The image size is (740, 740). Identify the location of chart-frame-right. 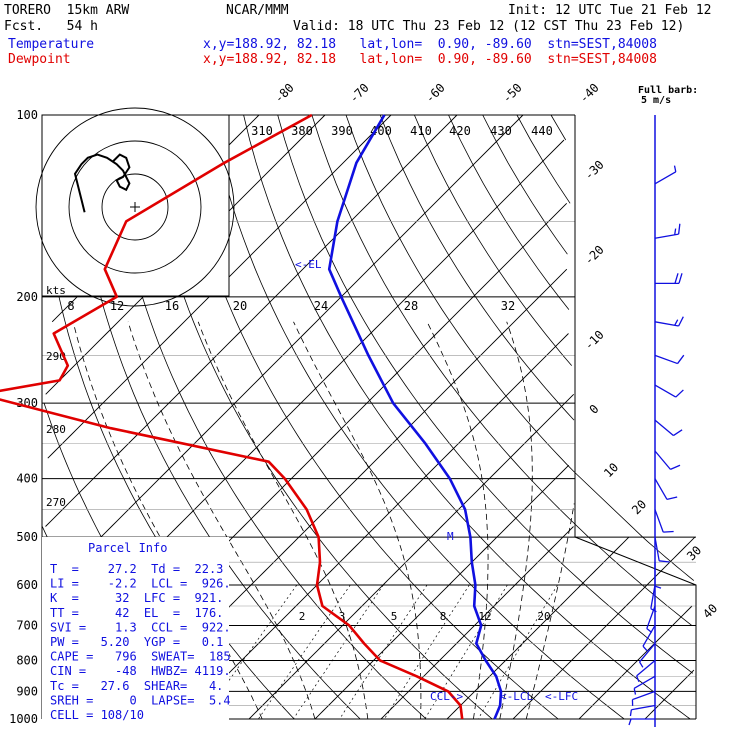
(635, 417).